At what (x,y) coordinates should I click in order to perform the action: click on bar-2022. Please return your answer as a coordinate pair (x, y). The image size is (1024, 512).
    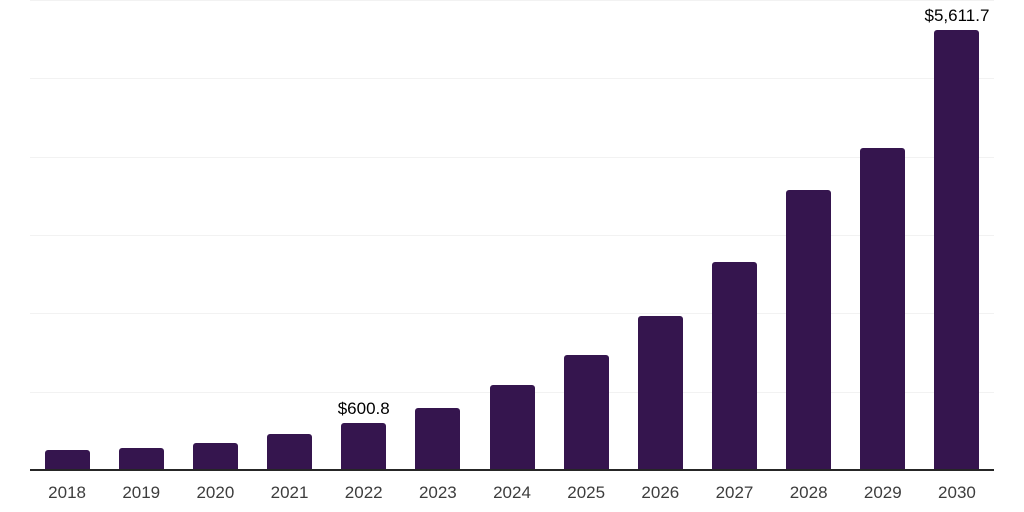
    Looking at the image, I should click on (364, 446).